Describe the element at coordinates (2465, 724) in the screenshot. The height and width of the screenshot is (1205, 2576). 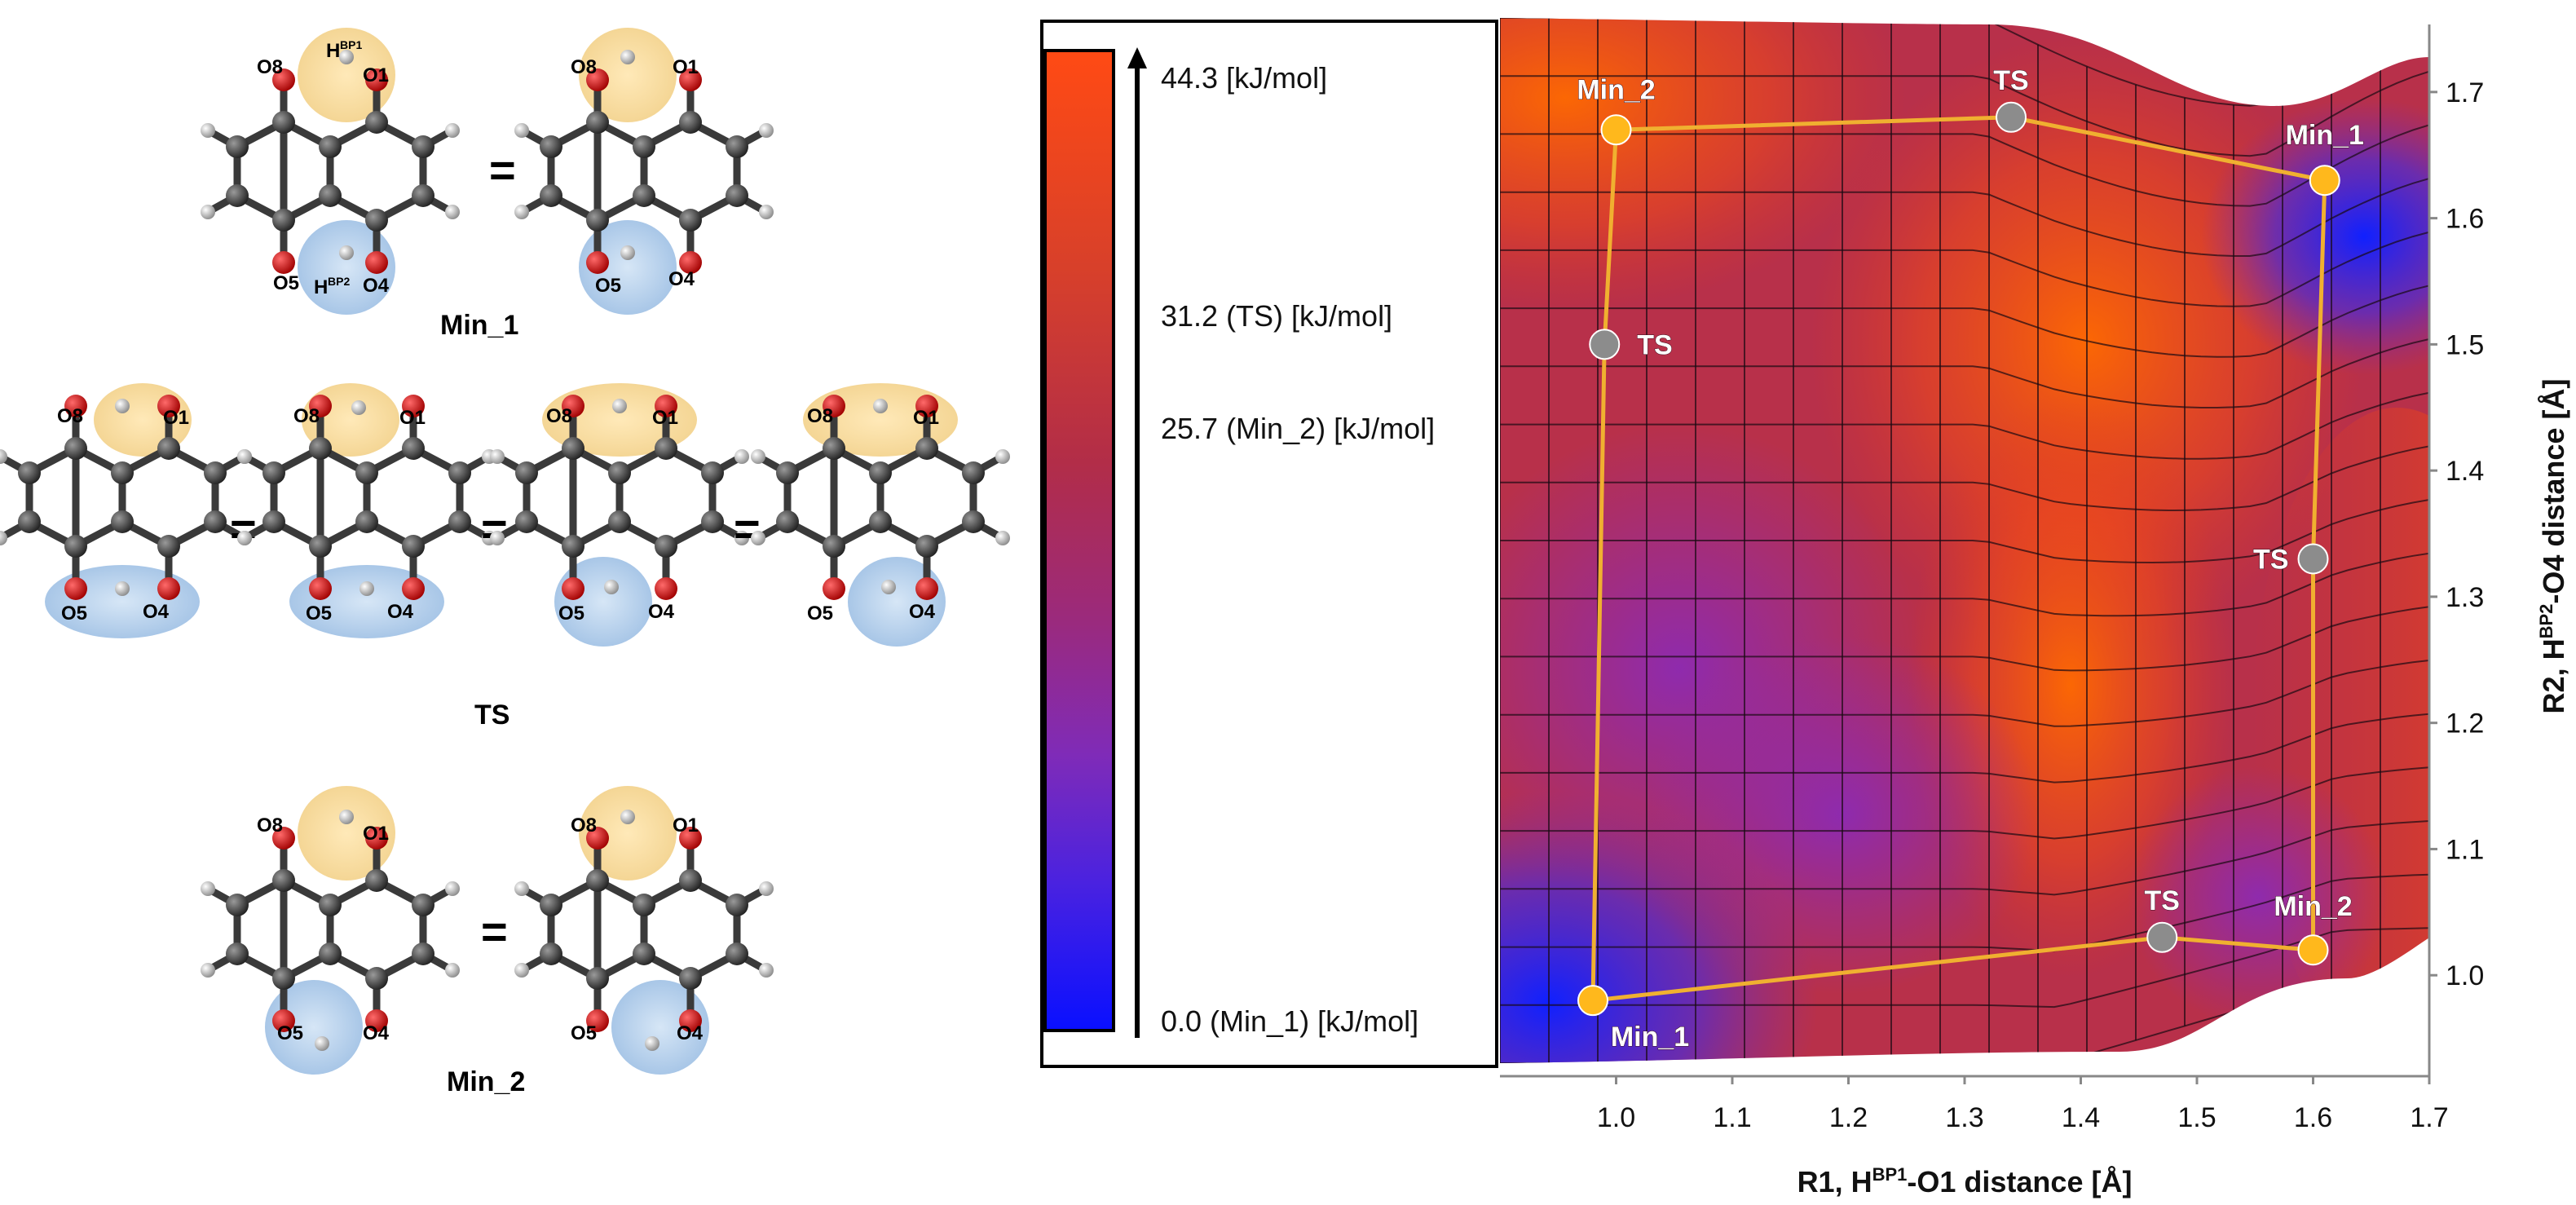
I see `y-tick-label: 1.2` at that location.